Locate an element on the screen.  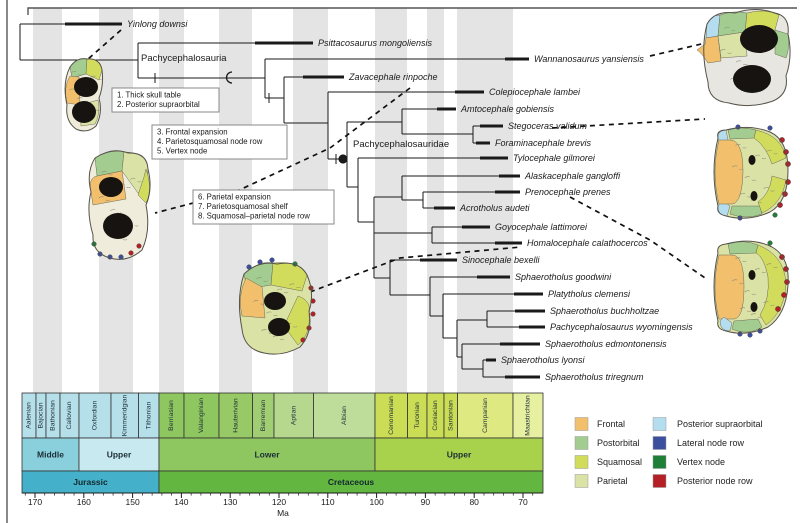
stage-label: Bathonian is located at coordinates (53, 415).